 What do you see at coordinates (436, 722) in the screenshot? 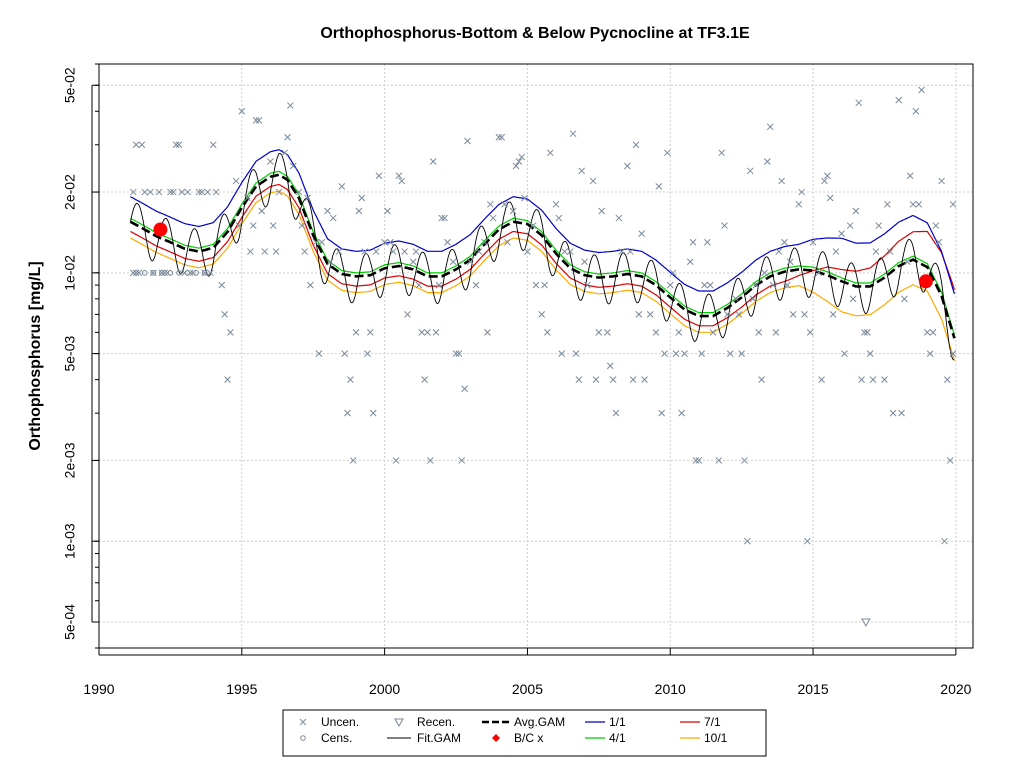
I see `legend-label-recen: Recen.` at bounding box center [436, 722].